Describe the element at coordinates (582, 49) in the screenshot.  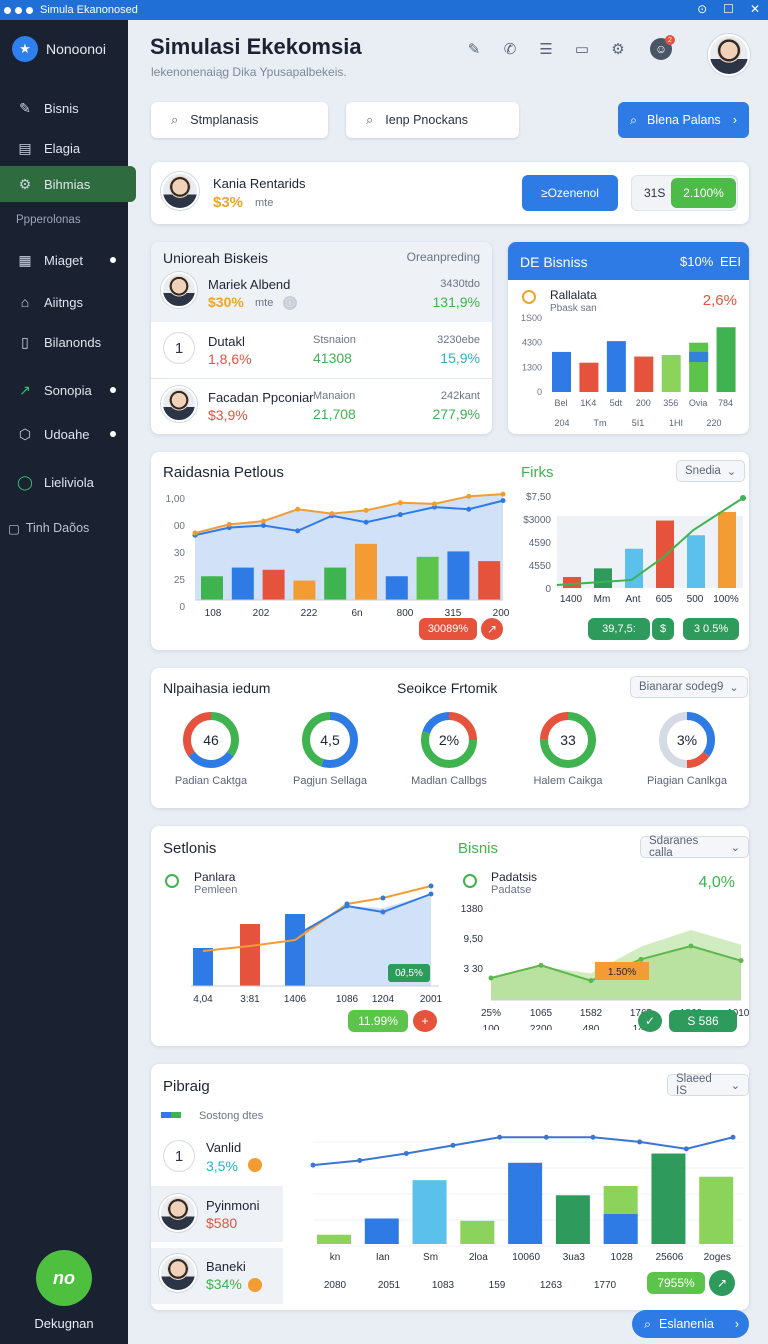
I see `tablet-icon: ▭` at that location.